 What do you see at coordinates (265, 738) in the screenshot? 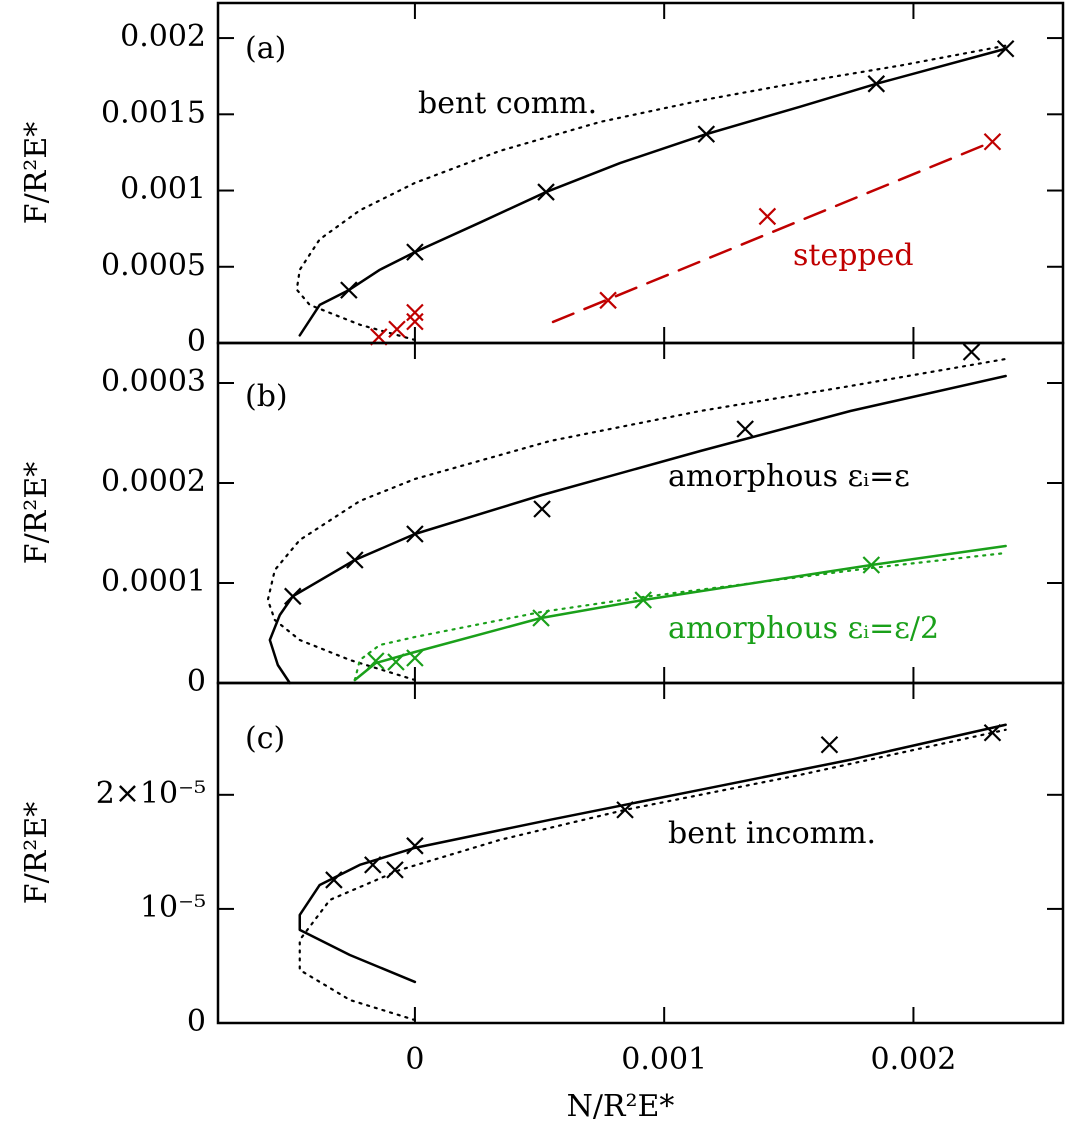
I see `annotation: (c)` at bounding box center [265, 738].